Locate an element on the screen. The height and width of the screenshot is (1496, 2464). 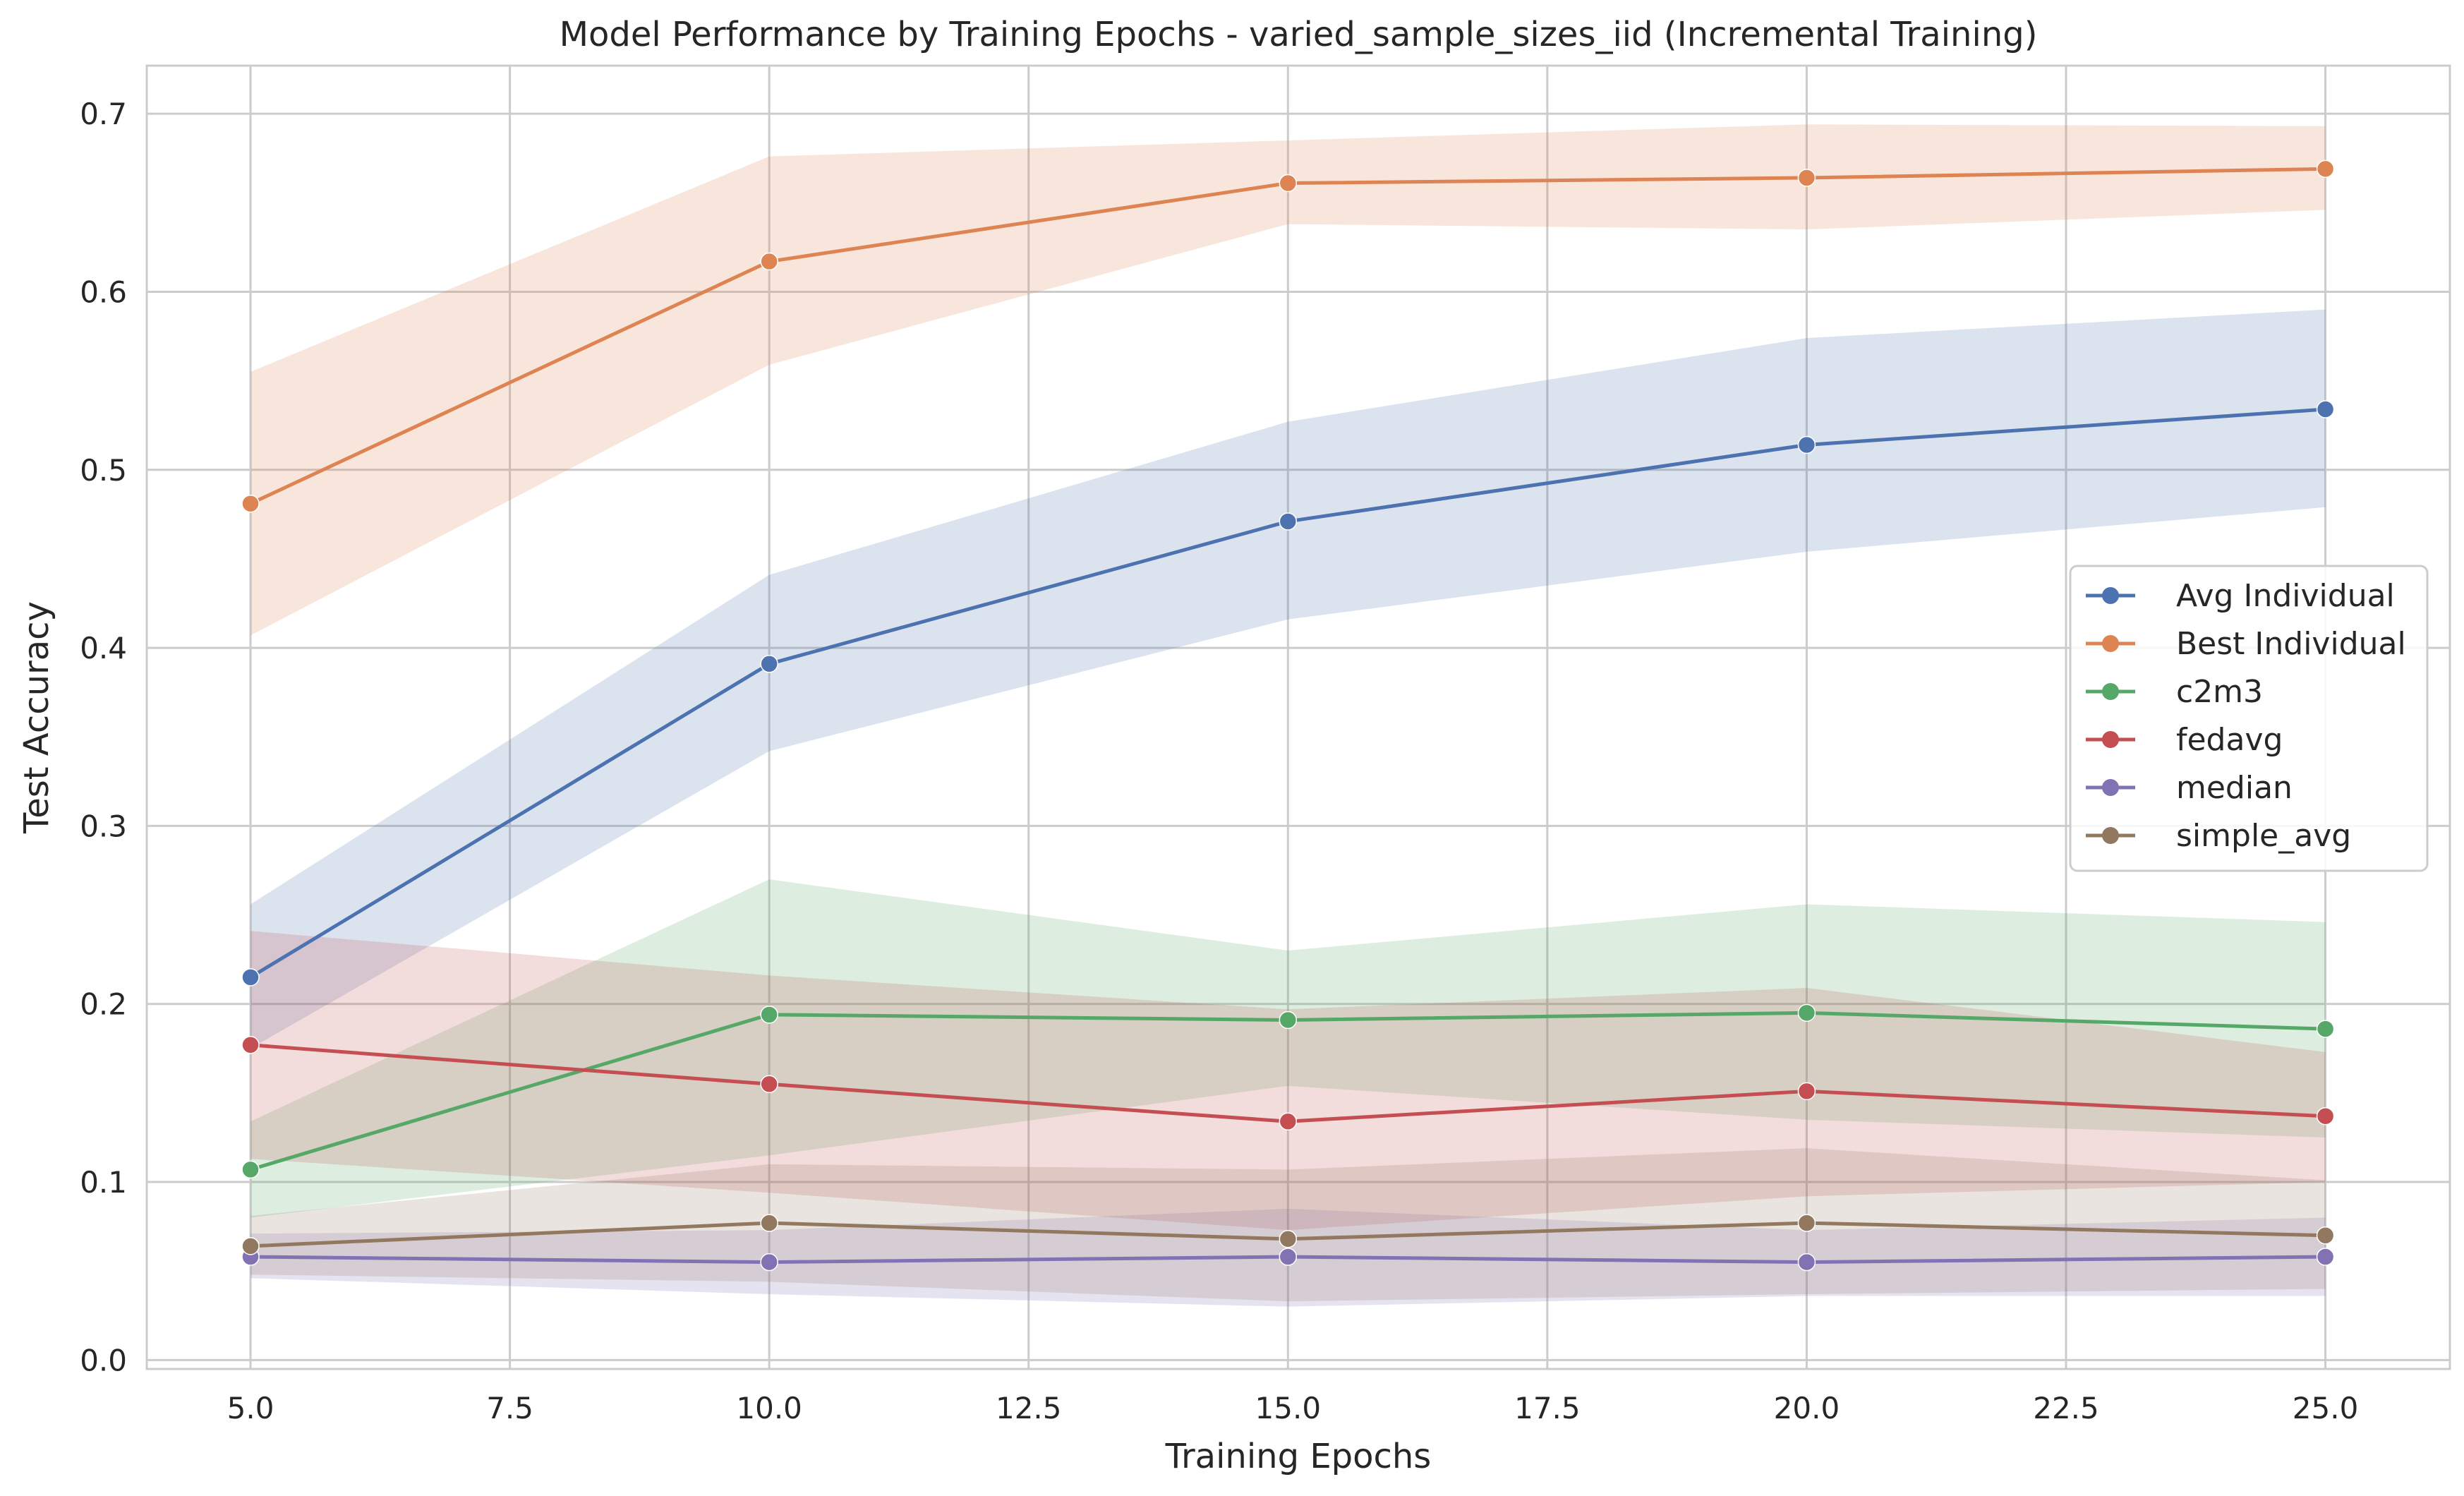
y-tick-label: 0.4 is located at coordinates (103, 648).